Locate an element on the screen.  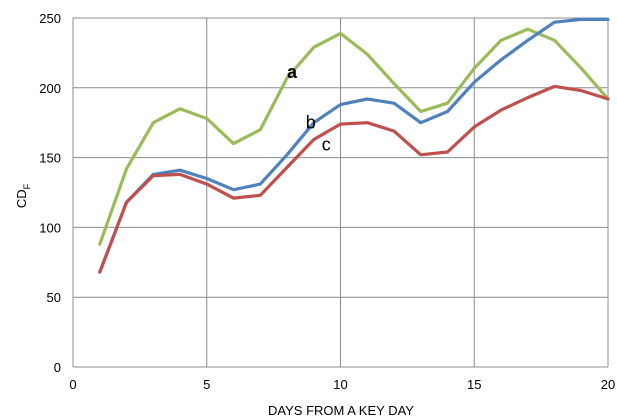
series-label-c: c is located at coordinates (326, 145).